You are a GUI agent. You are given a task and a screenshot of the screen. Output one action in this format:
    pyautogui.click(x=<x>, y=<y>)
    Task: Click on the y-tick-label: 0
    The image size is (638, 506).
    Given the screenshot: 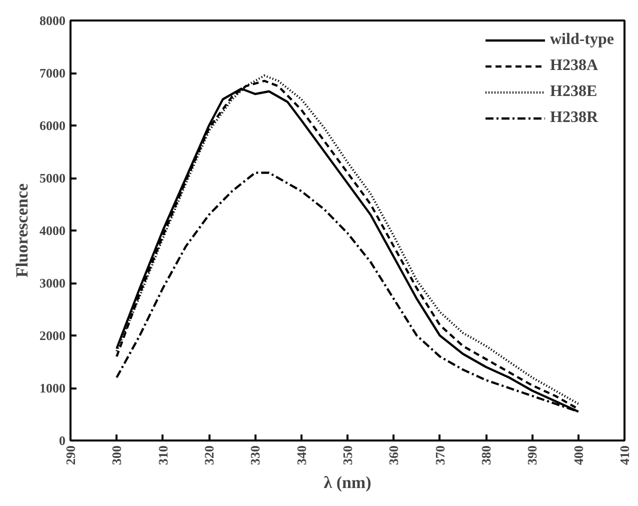 What is the action you would take?
    pyautogui.click(x=62, y=440)
    